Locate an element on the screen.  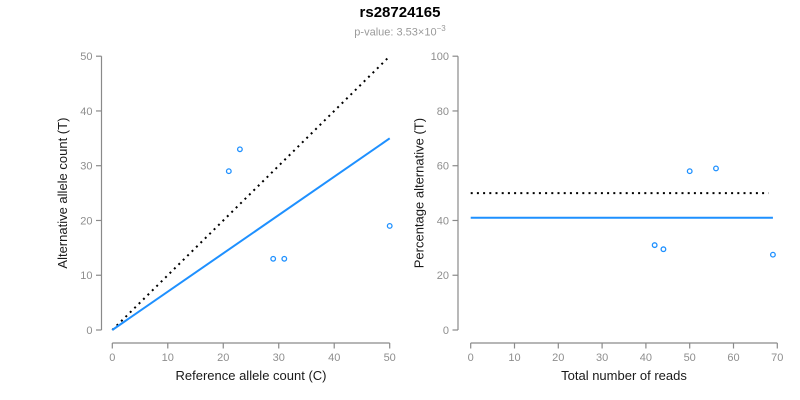
right-x-tick-label: 0 is located at coordinates (471, 358).